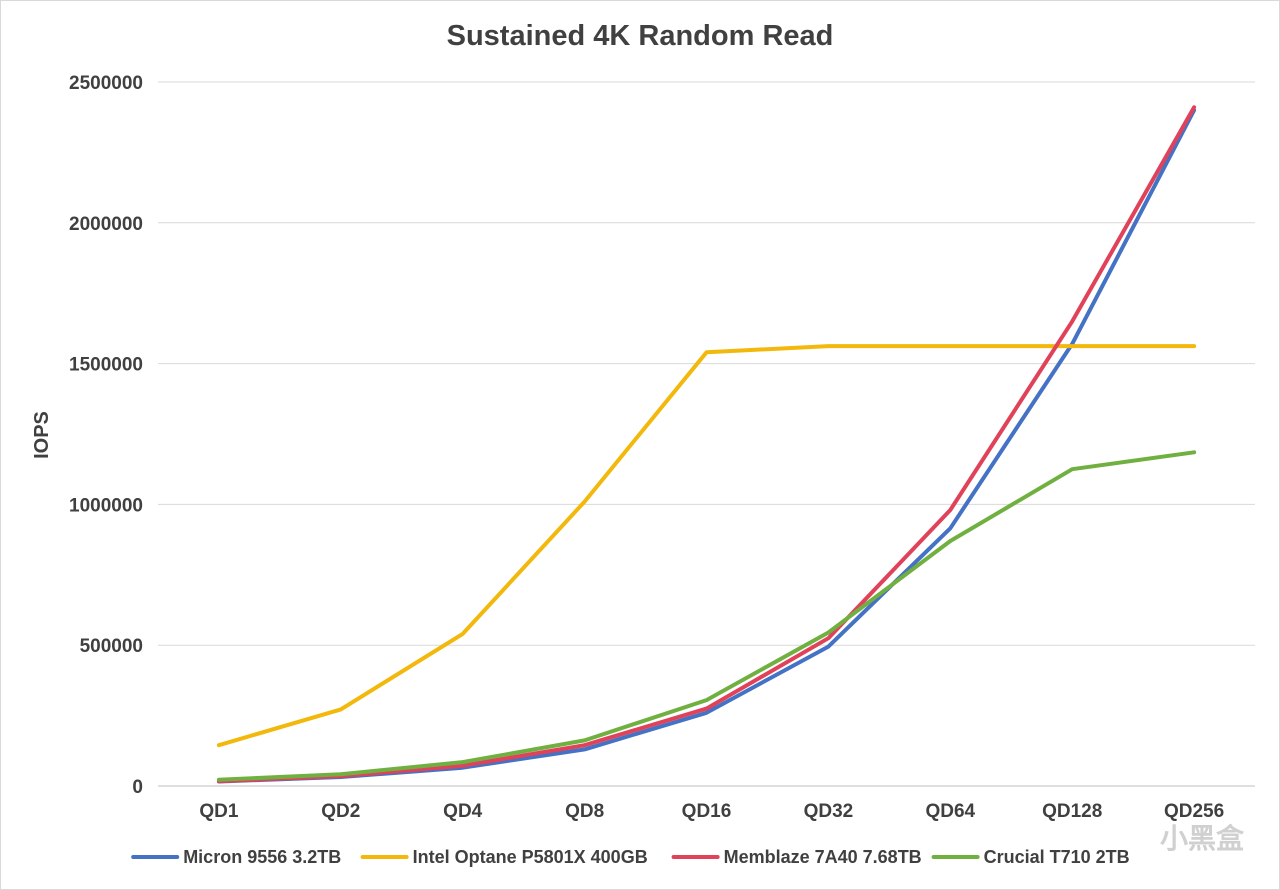  I want to click on legend-item: Intel Optane P5801X 400GB, so click(504, 857).